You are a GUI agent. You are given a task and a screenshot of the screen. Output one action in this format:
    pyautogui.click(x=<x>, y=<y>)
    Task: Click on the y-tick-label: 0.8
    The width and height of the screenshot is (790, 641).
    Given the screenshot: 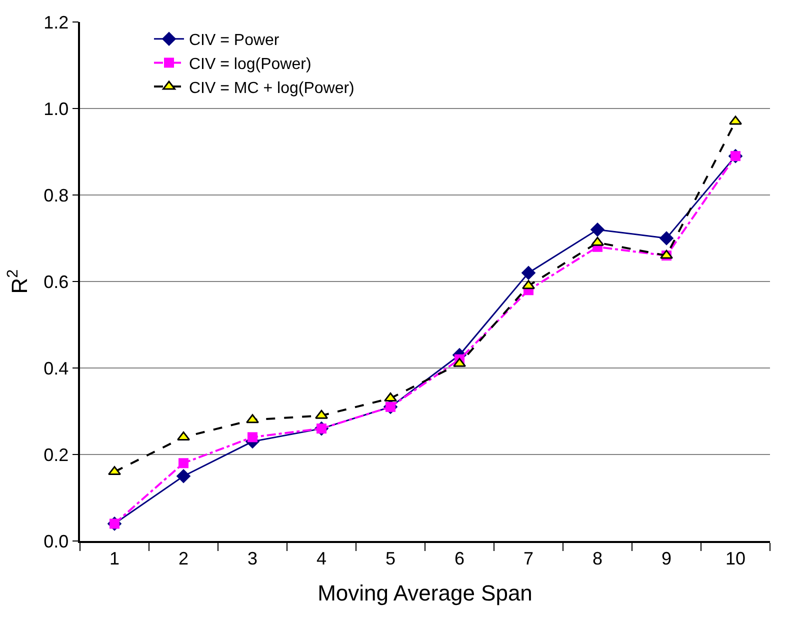 What is the action you would take?
    pyautogui.click(x=56, y=195)
    